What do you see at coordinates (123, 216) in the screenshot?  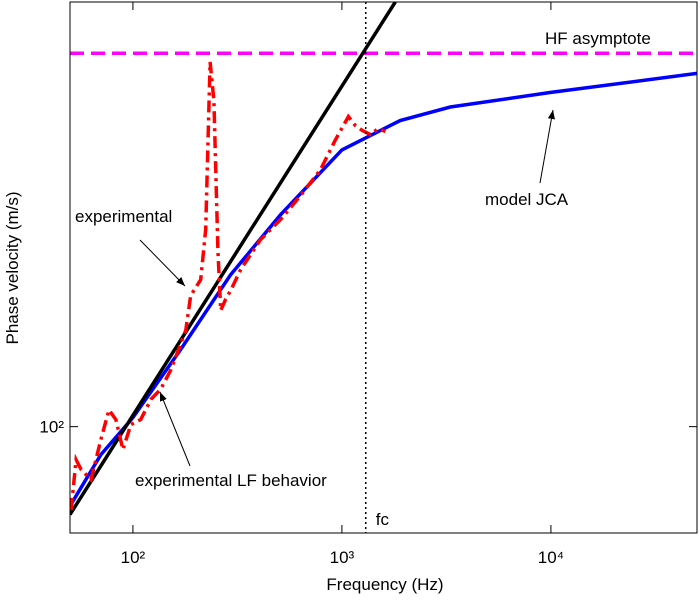 I see `annotation: experimental` at bounding box center [123, 216].